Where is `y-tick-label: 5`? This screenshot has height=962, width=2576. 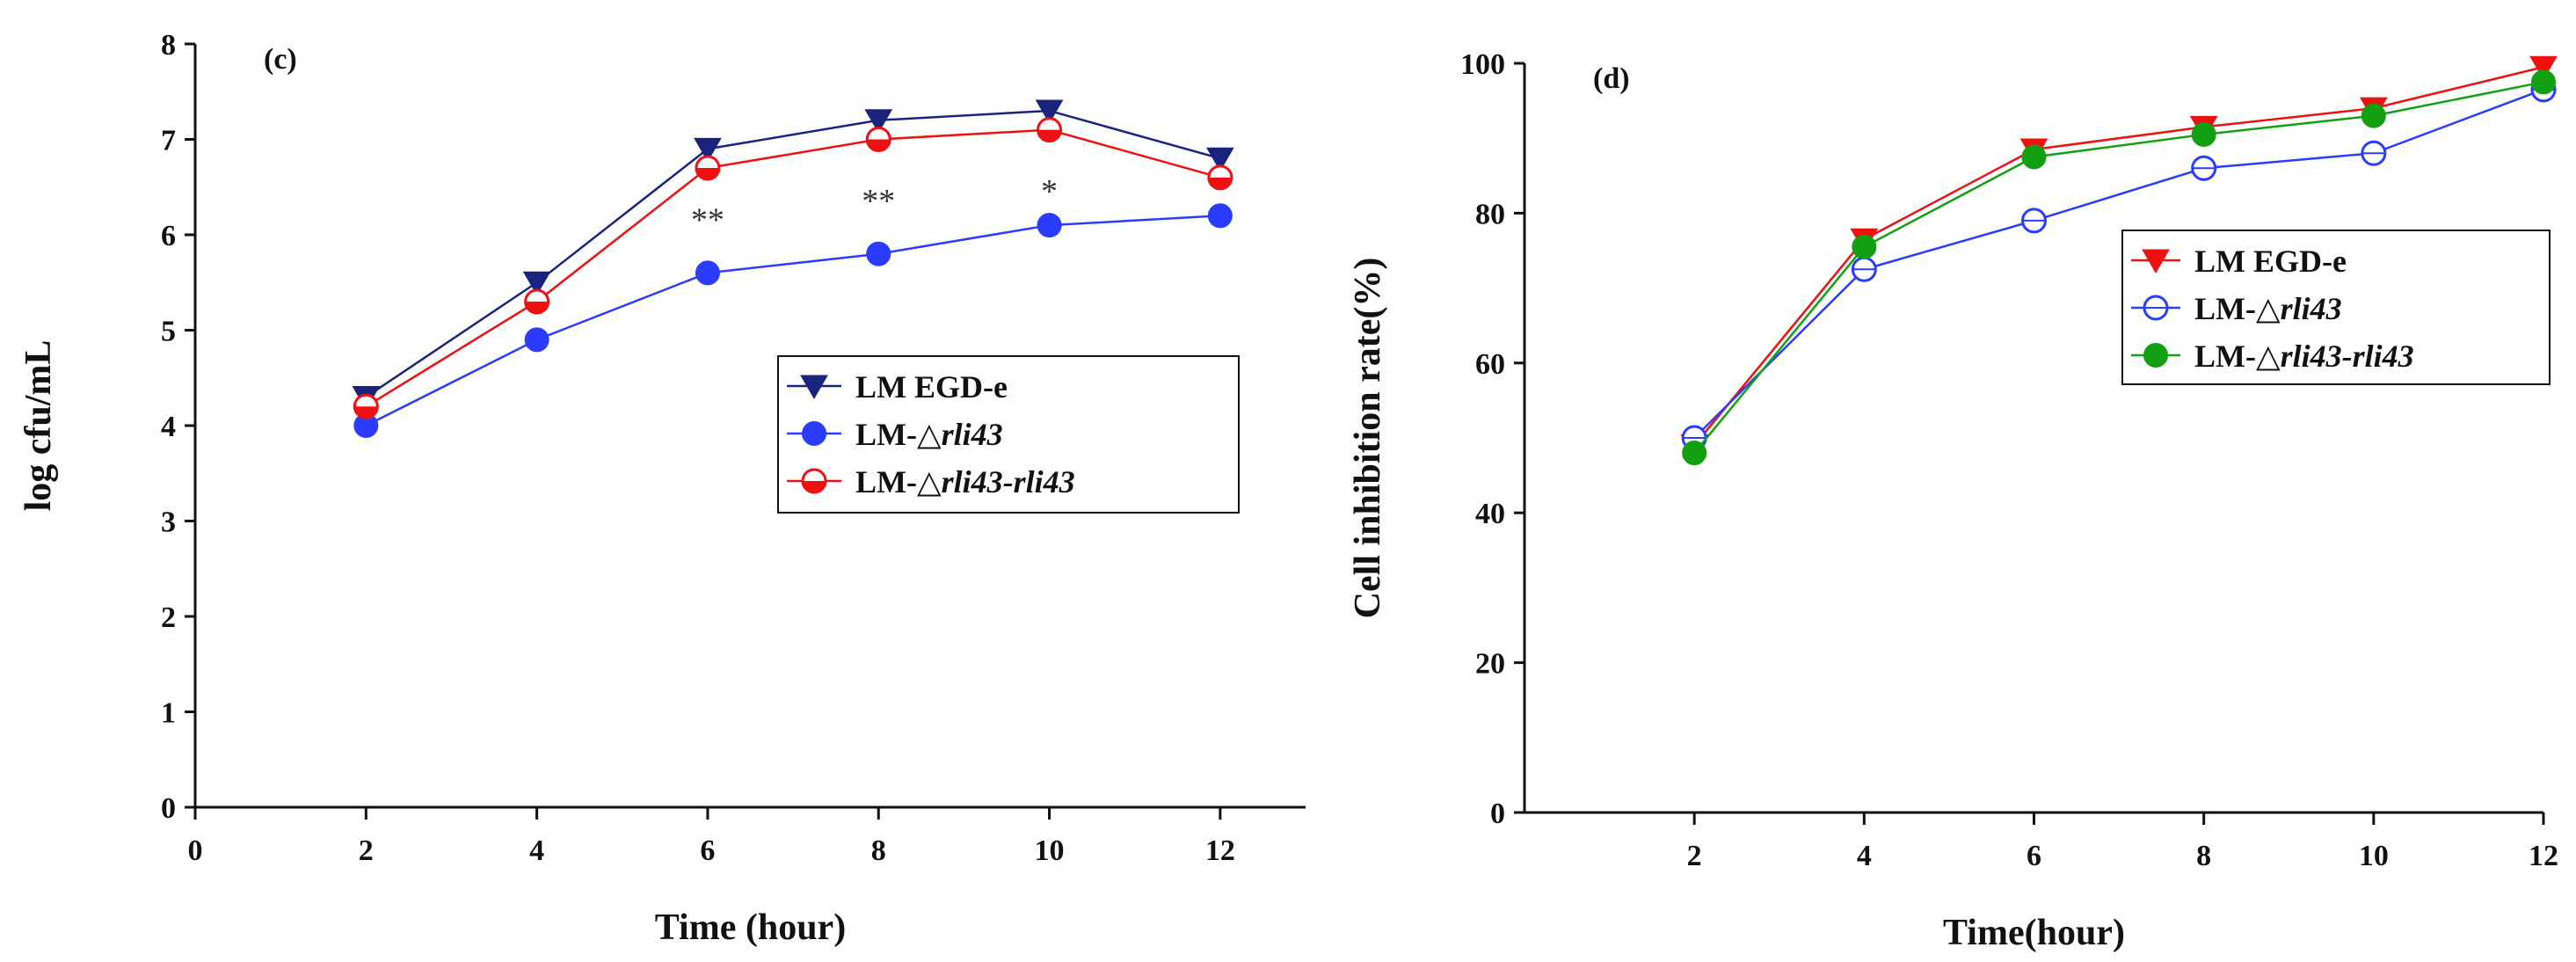 y-tick-label: 5 is located at coordinates (168, 332).